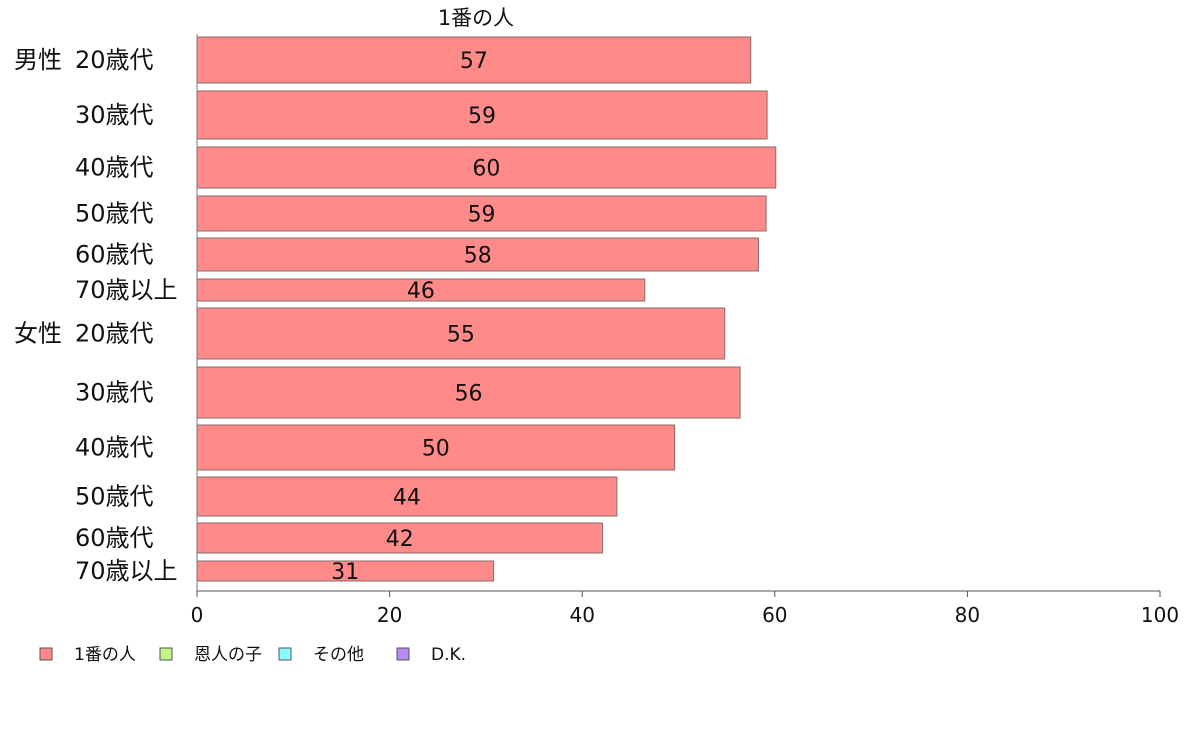 The width and height of the screenshot is (1188, 740). I want to click on bar-value-label: 50, so click(436, 449).